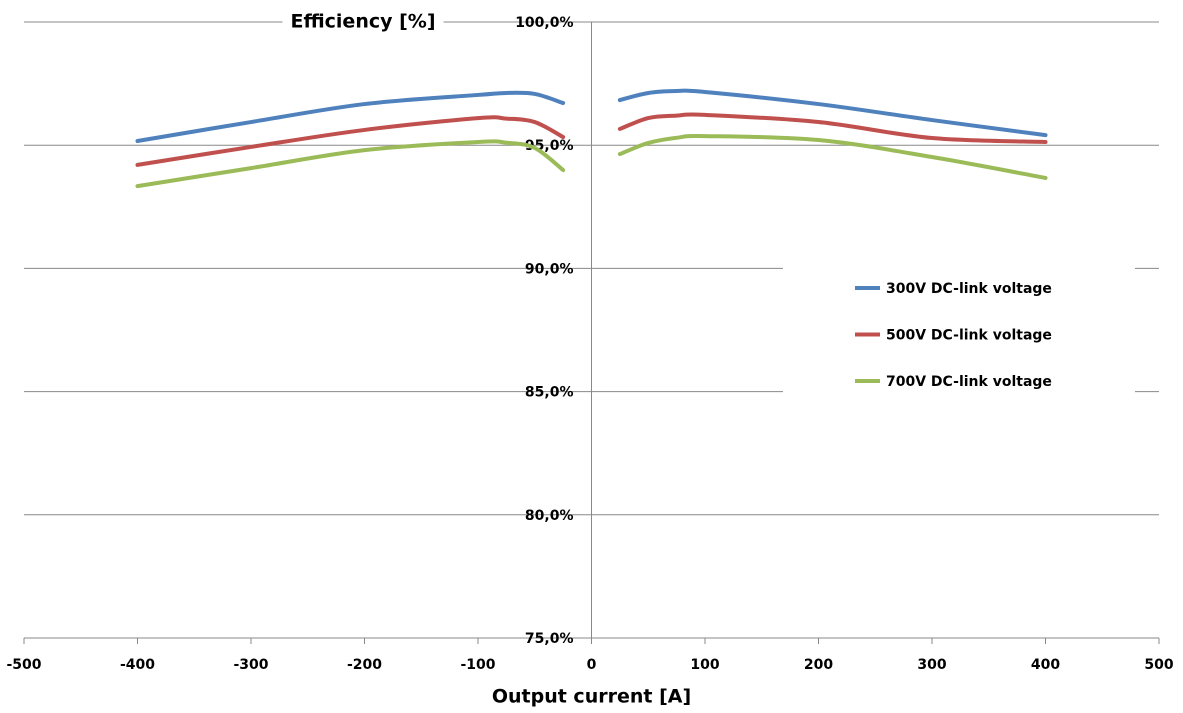 This screenshot has width=1183, height=713. What do you see at coordinates (1158, 665) in the screenshot?
I see `x-tick-label: 500` at bounding box center [1158, 665].